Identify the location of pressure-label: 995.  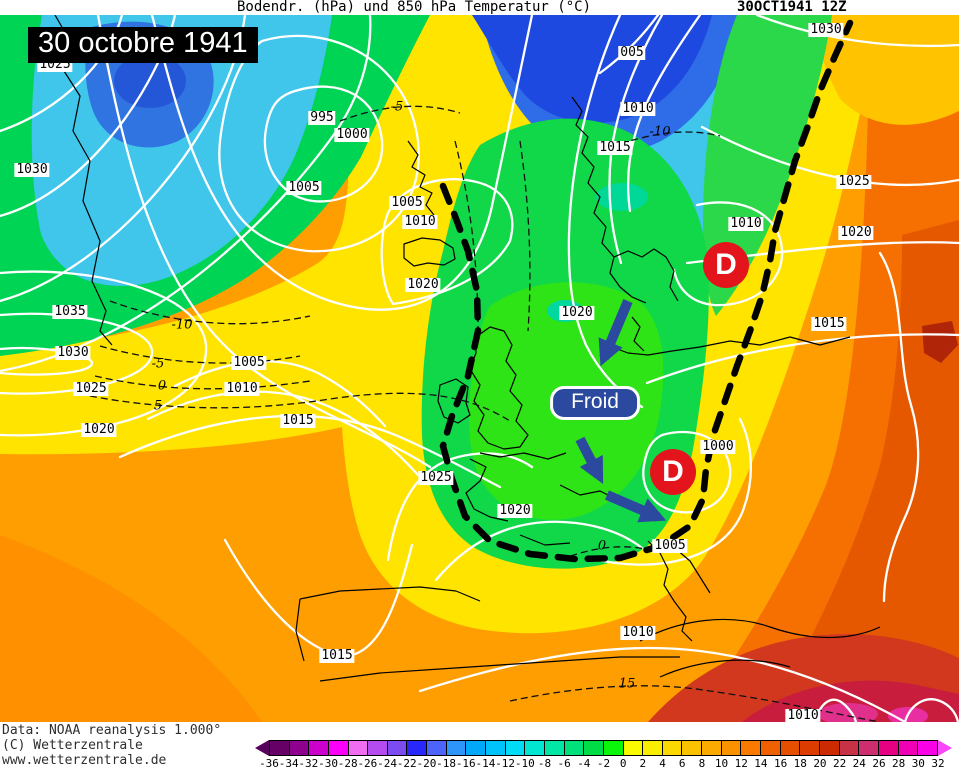
(322, 117).